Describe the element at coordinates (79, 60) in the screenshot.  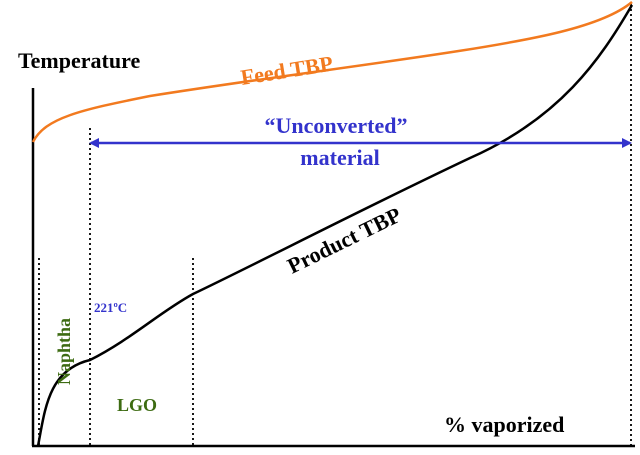
I see `y-axis-title: Temperature` at that location.